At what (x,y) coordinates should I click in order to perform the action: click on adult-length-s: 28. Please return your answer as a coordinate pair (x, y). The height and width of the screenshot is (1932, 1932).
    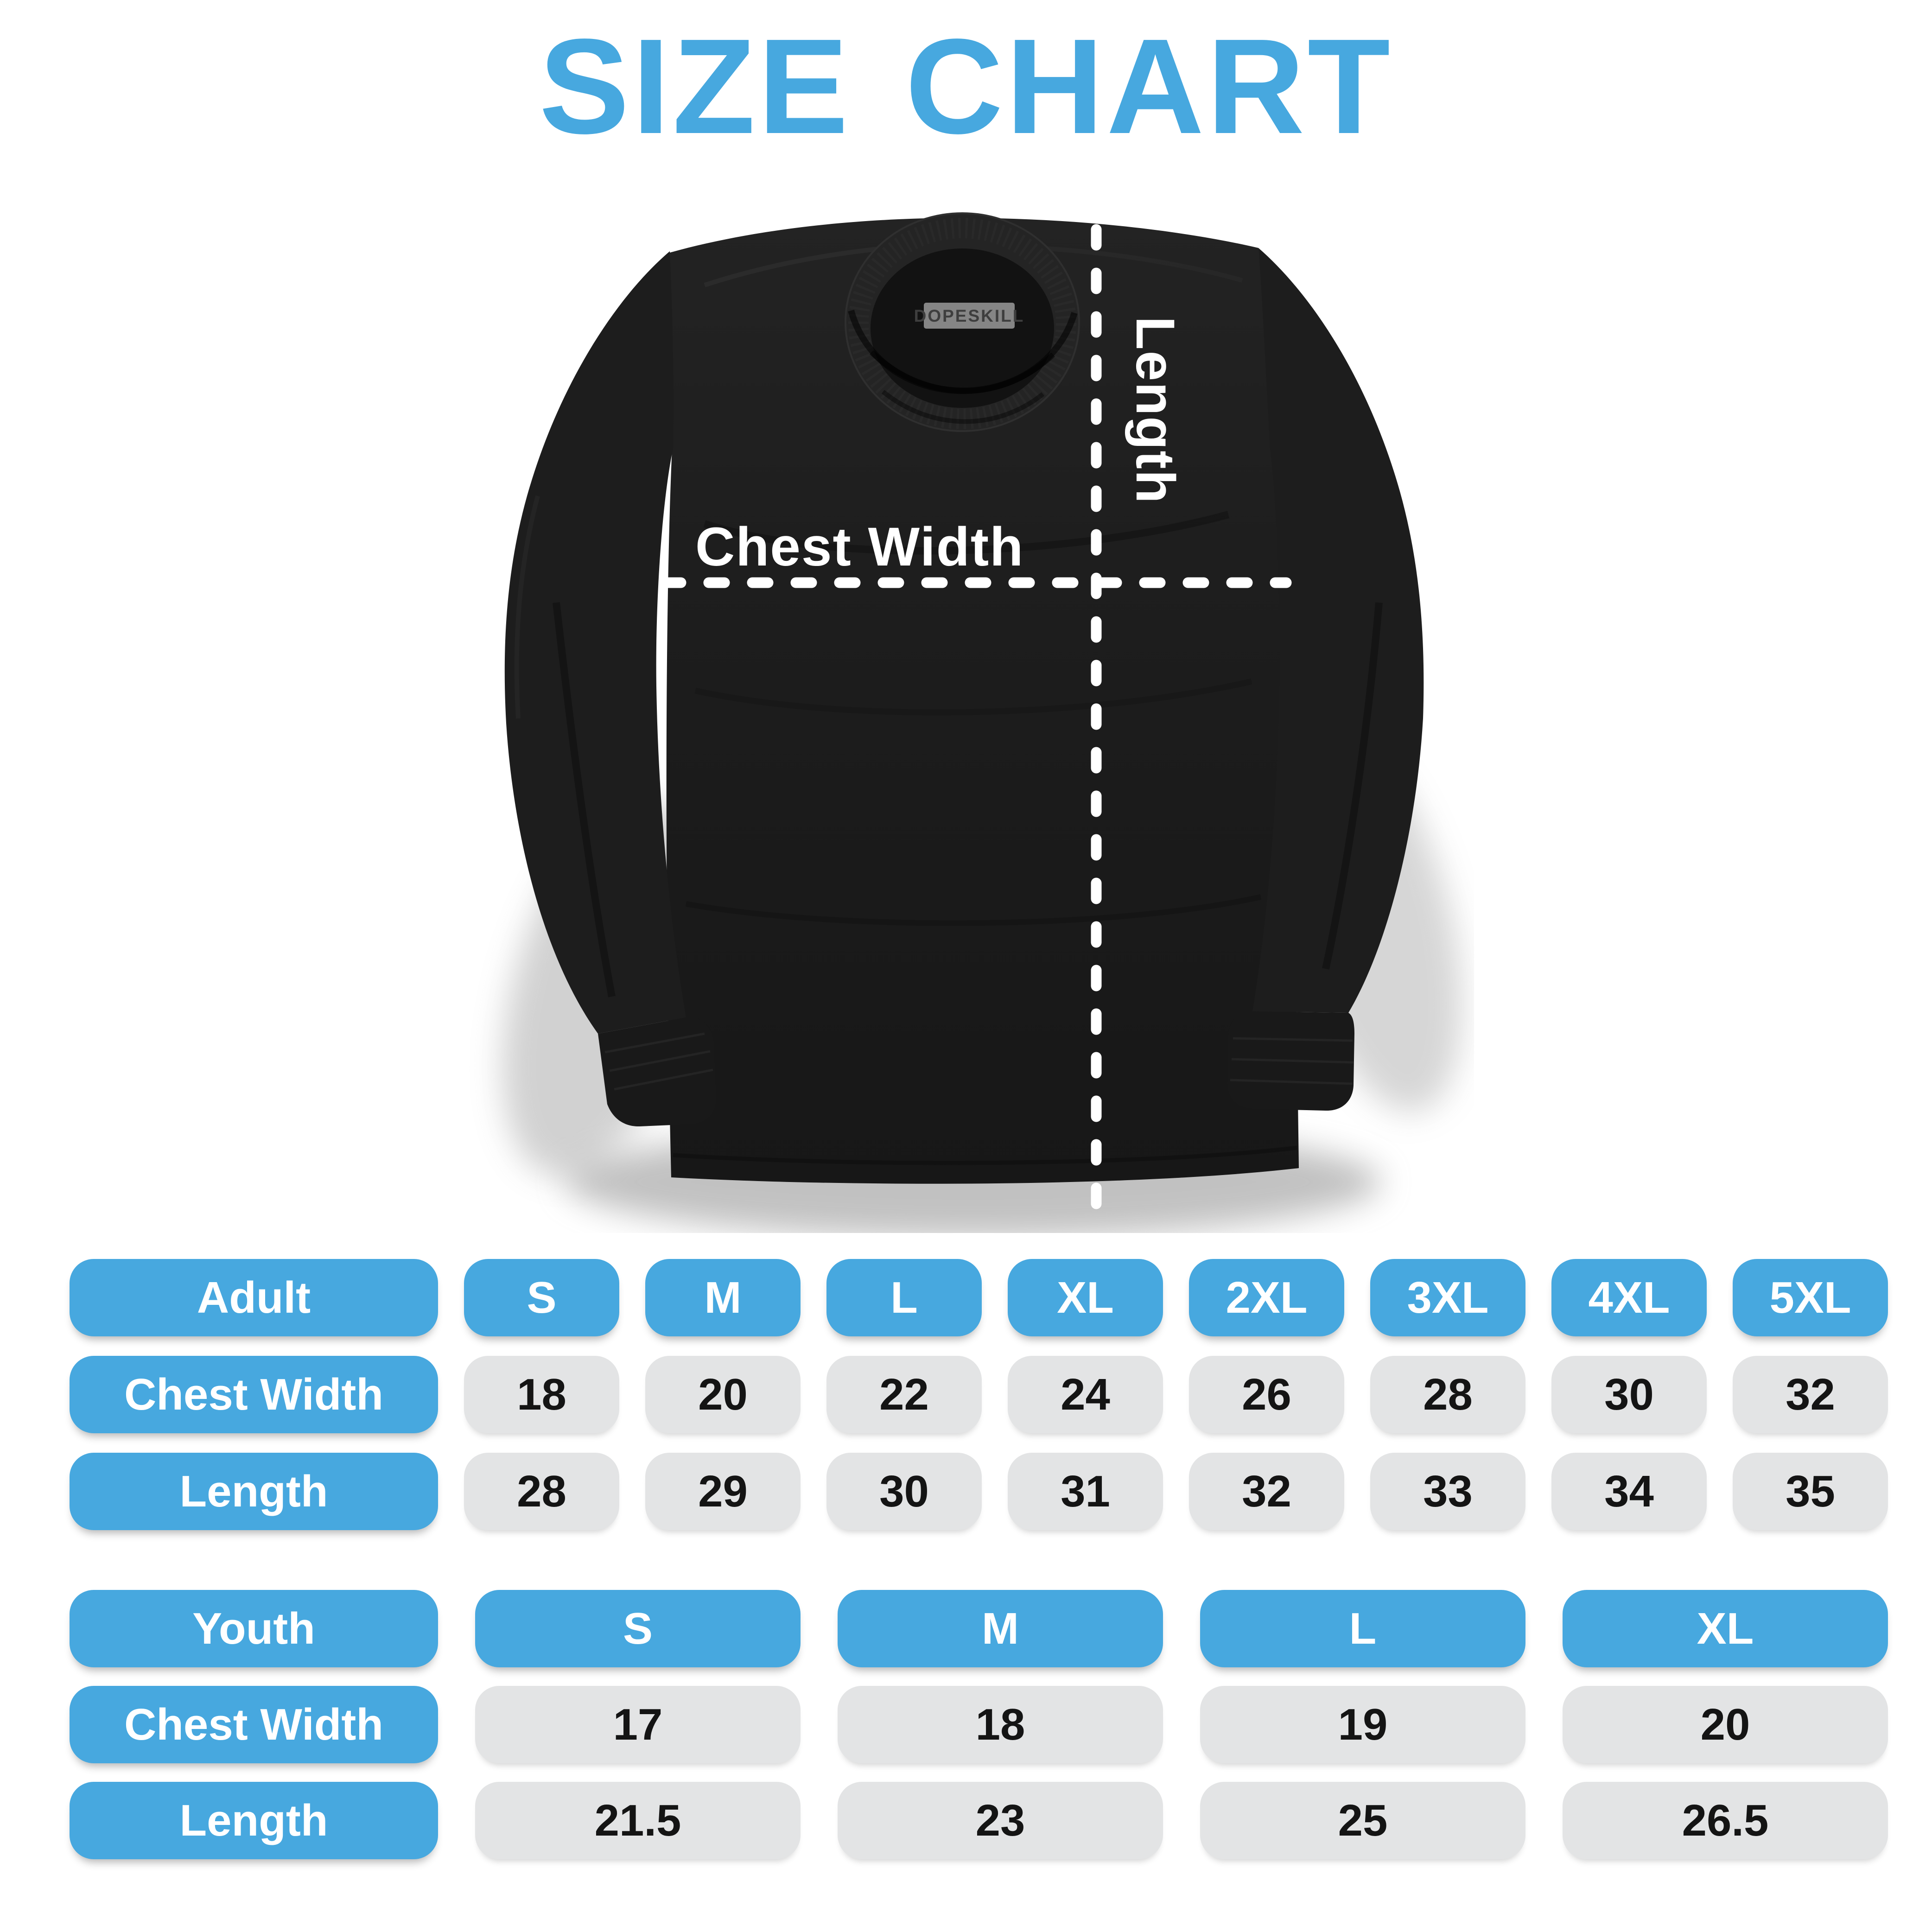
    Looking at the image, I should click on (541, 1491).